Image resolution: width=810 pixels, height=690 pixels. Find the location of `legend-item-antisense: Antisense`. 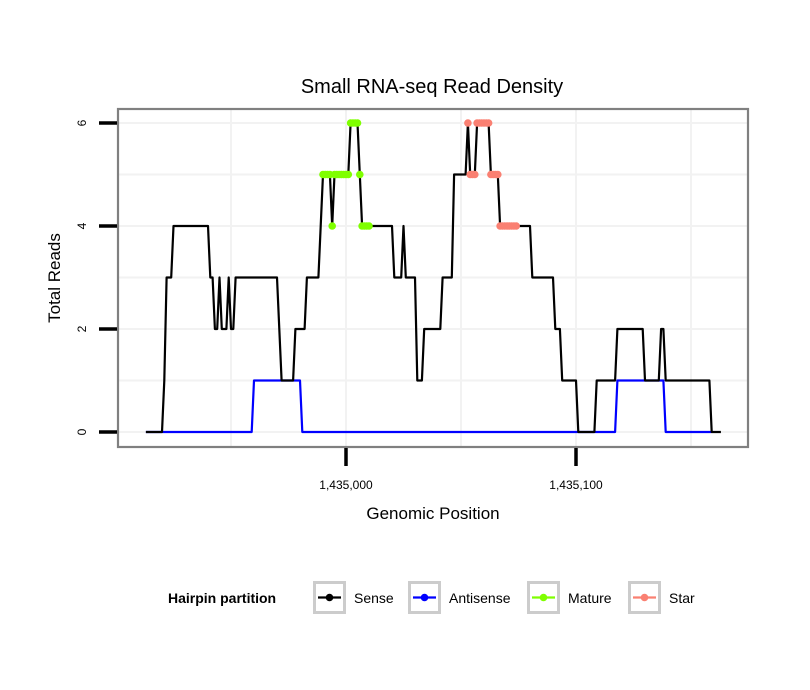

legend-item-antisense: Antisense is located at coordinates (459, 597).